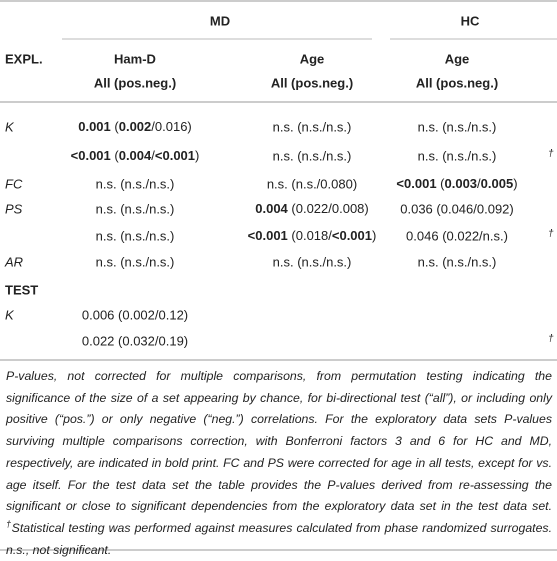 This screenshot has width=557, height=561. What do you see at coordinates (24, 58) in the screenshot?
I see `row-header: EXPL.` at bounding box center [24, 58].